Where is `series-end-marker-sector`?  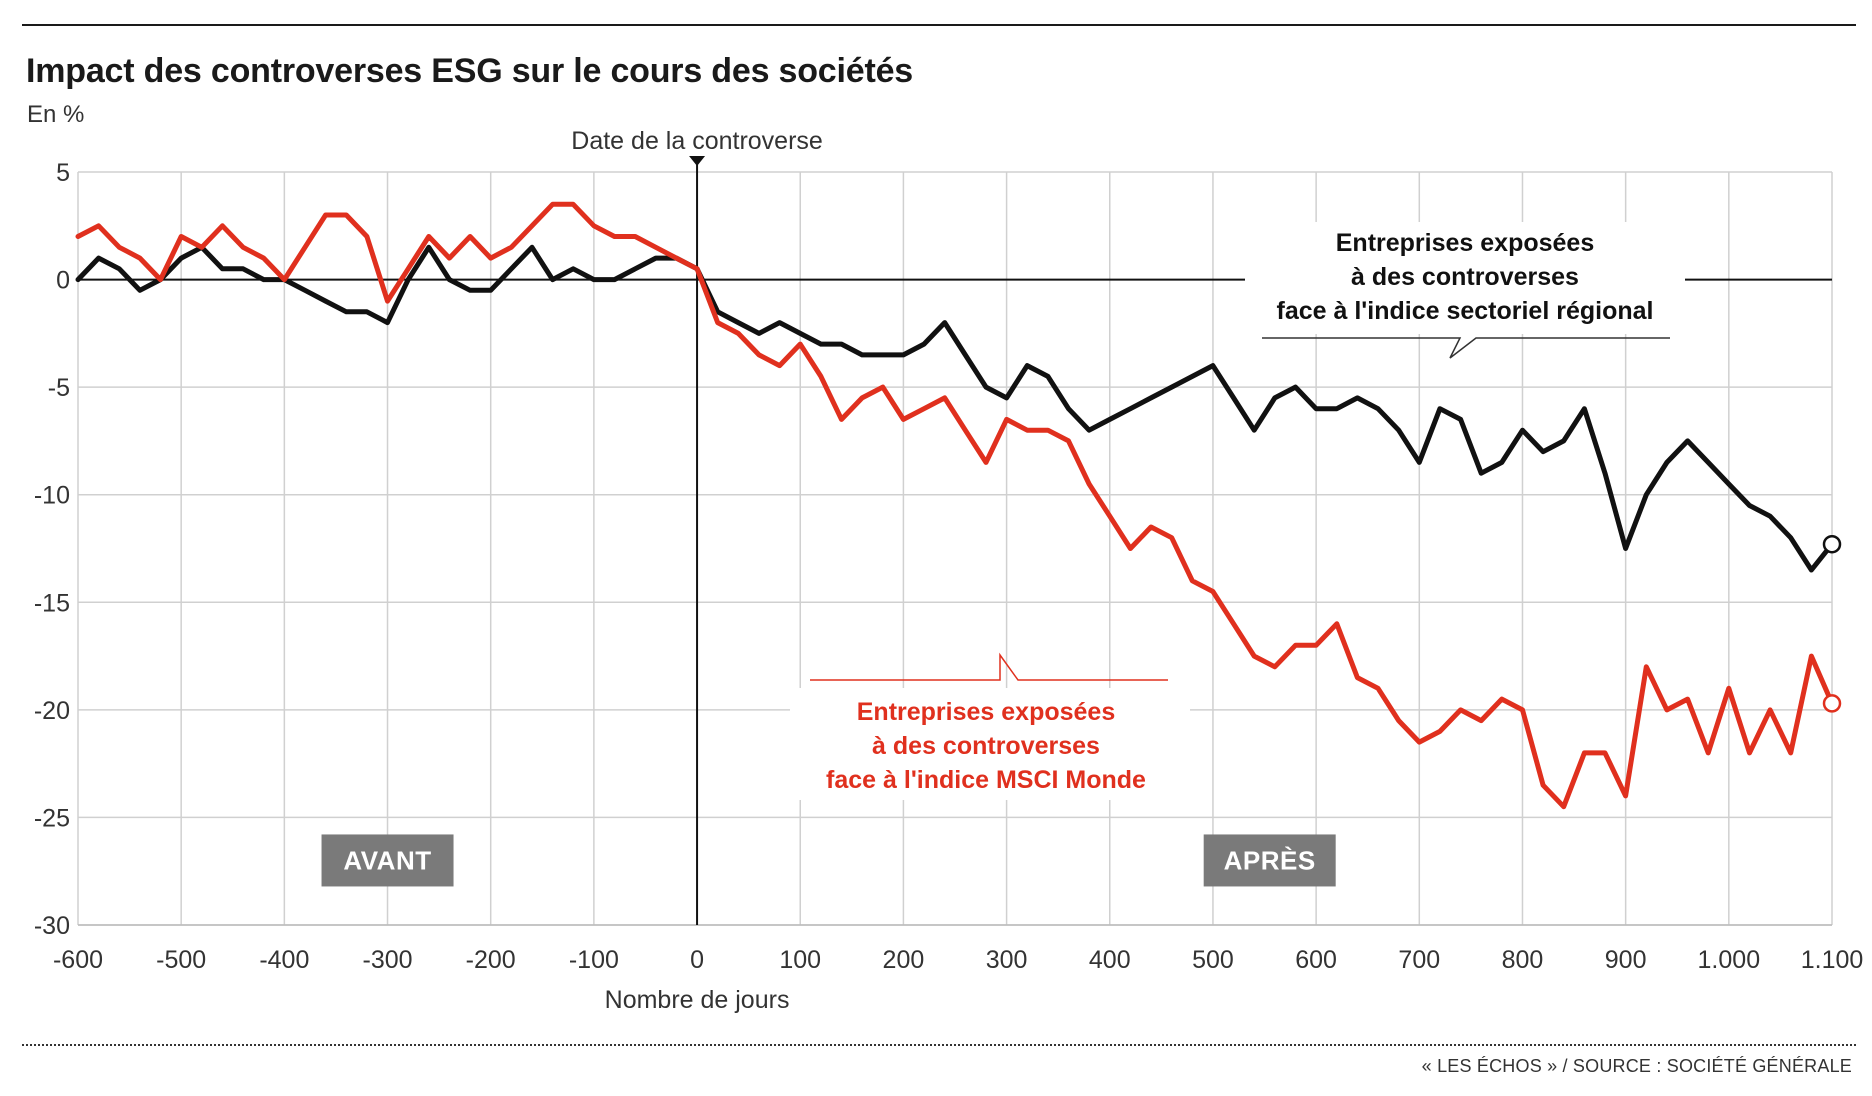 series-end-marker-sector is located at coordinates (1832, 544).